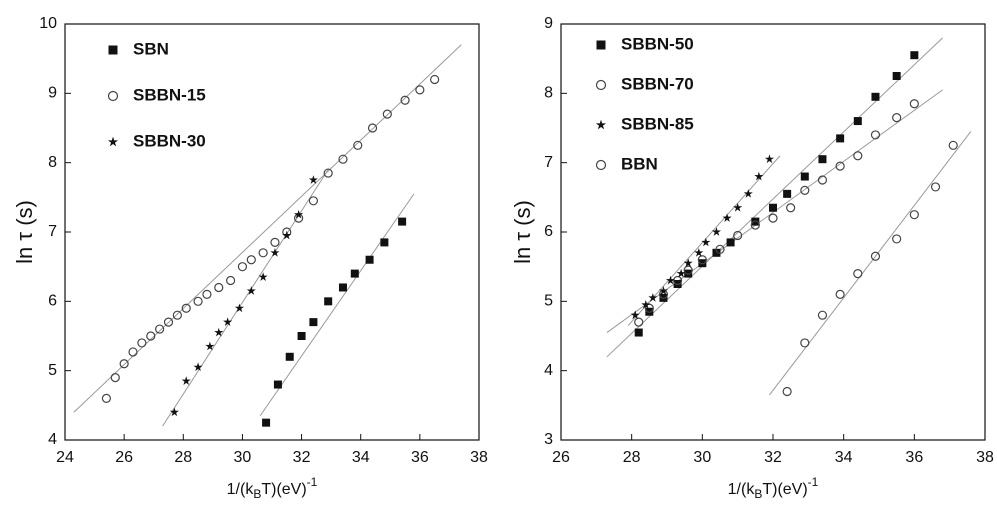 This screenshot has height=509, width=997. I want to click on legend-label: SBBN-70, so click(657, 83).